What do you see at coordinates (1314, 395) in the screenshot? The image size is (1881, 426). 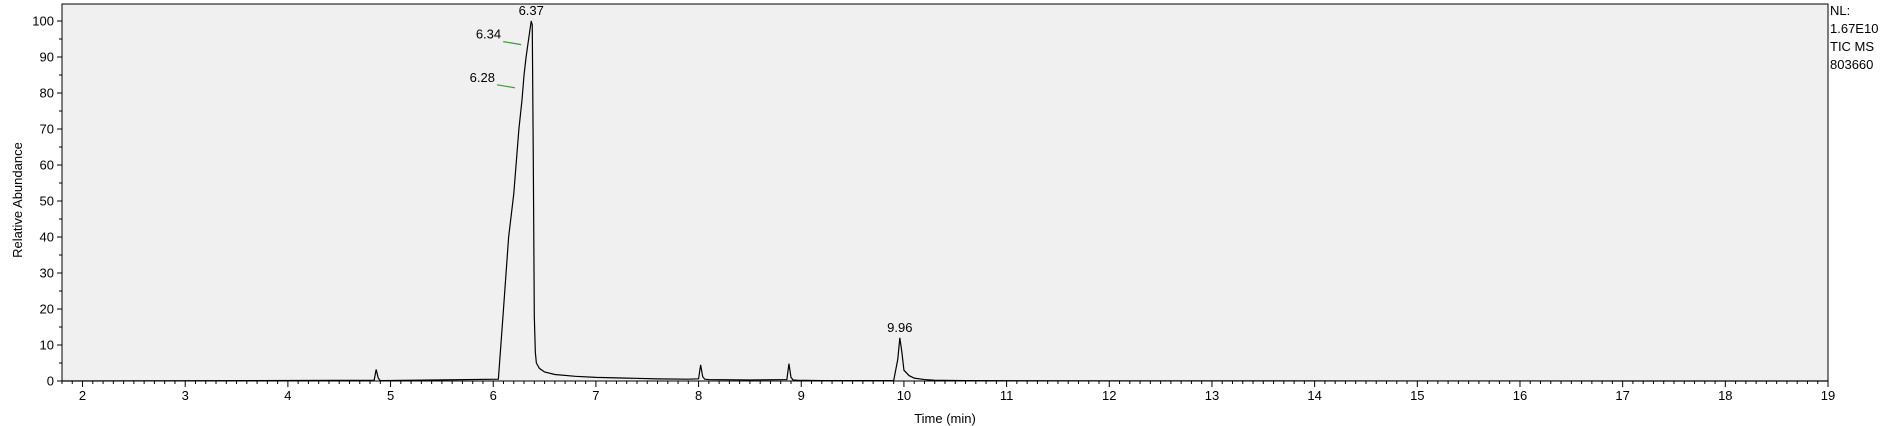 I see `x-tick-label: 14` at bounding box center [1314, 395].